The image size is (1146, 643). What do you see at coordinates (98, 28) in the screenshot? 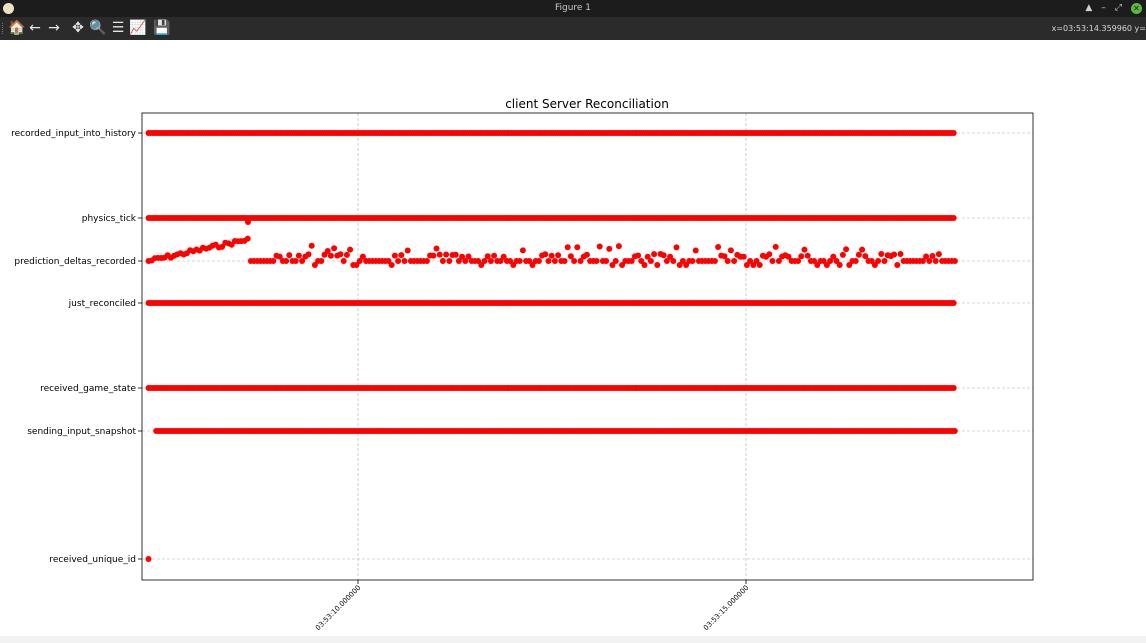
I see `zoom-icon: 🔍` at bounding box center [98, 28].